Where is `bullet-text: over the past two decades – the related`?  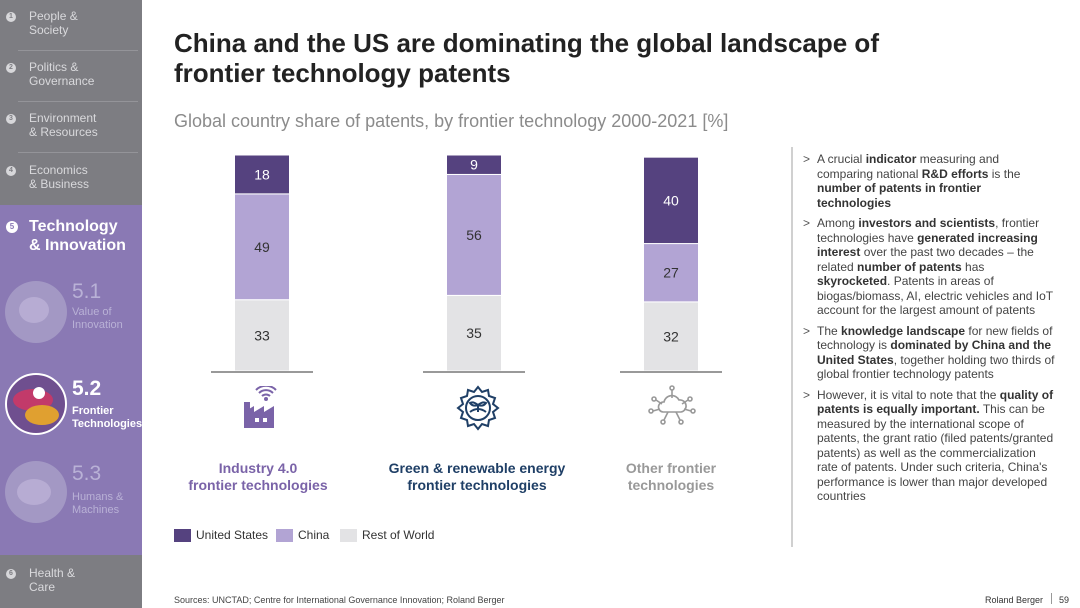 bullet-text: over the past two decades – the related is located at coordinates (925, 259).